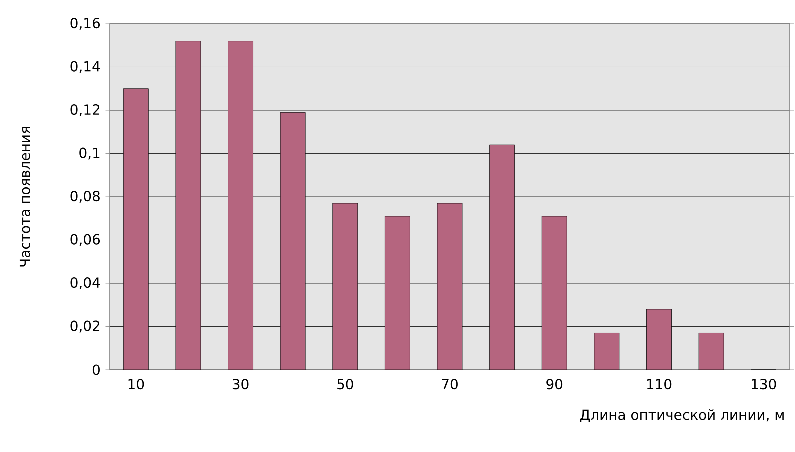 This screenshot has height=452, width=795. Describe the element at coordinates (764, 384) in the screenshot. I see `x-tick-label: 130` at that location.